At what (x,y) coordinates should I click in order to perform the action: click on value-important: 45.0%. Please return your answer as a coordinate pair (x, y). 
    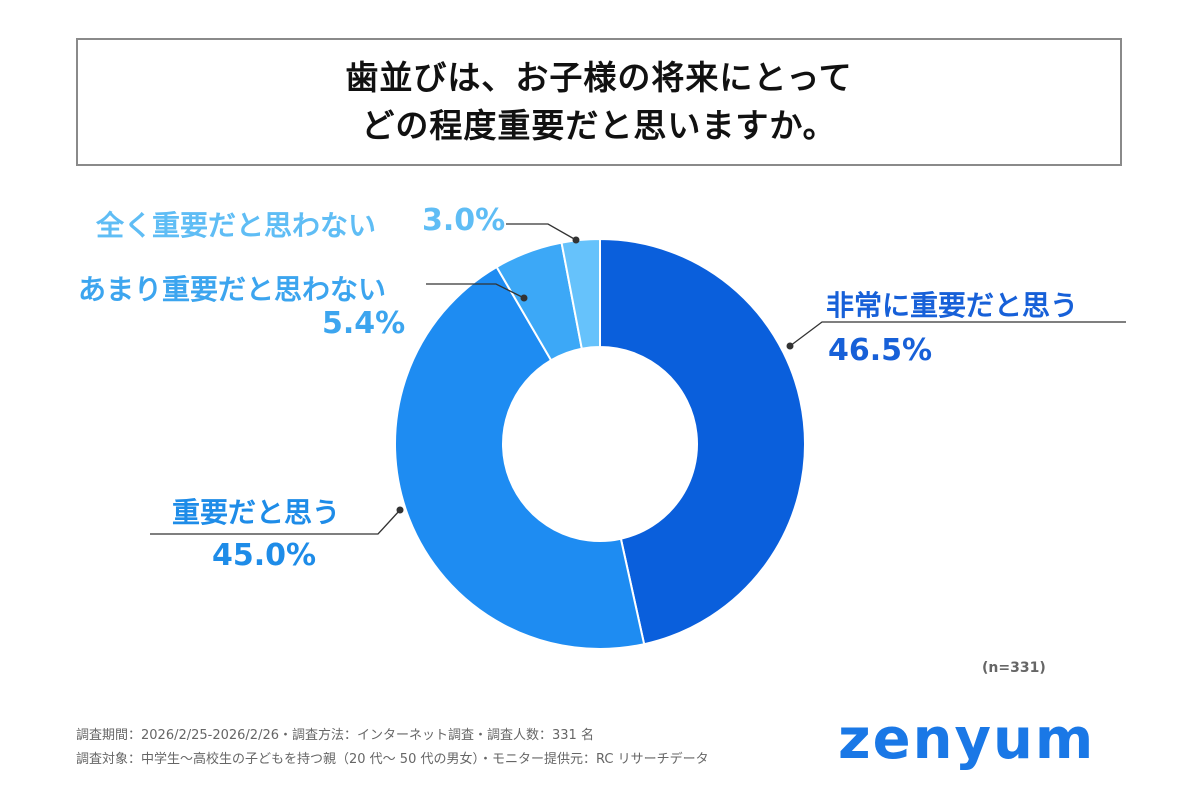
    Looking at the image, I should click on (264, 555).